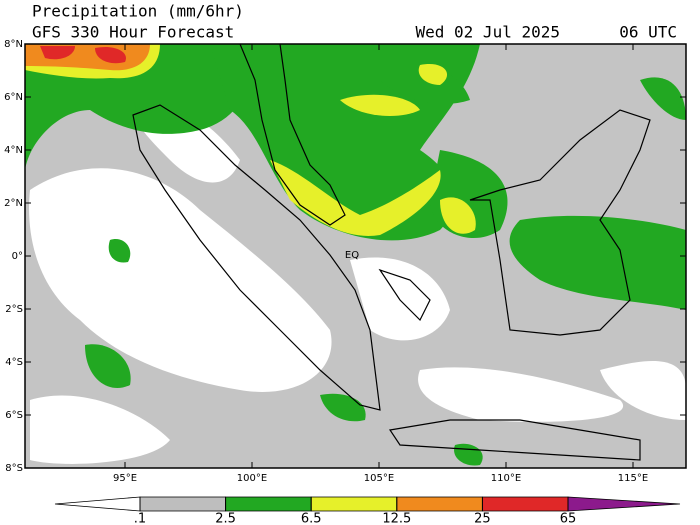 Image resolution: width=700 pixels, height=525 pixels. I want to click on lon-label: 115°E, so click(633, 478).